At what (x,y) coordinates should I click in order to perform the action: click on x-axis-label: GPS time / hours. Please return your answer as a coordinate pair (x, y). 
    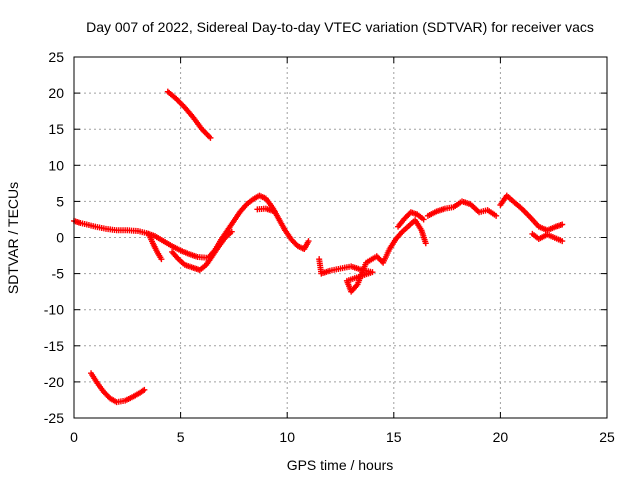
    Looking at the image, I should click on (340, 465).